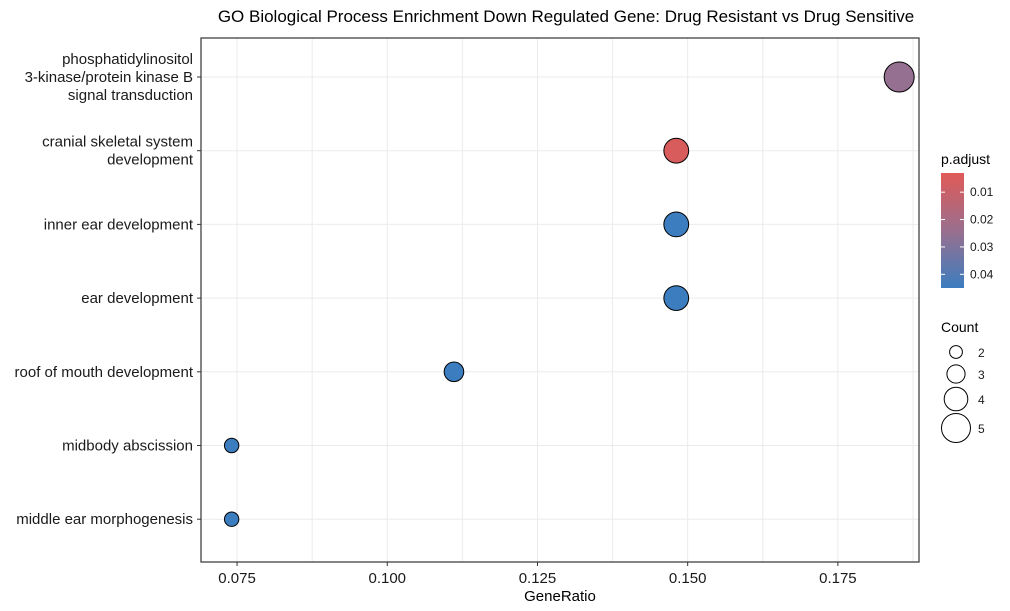 The width and height of the screenshot is (1010, 611). What do you see at coordinates (127, 446) in the screenshot?
I see `y-tick-label: midbody abscission` at bounding box center [127, 446].